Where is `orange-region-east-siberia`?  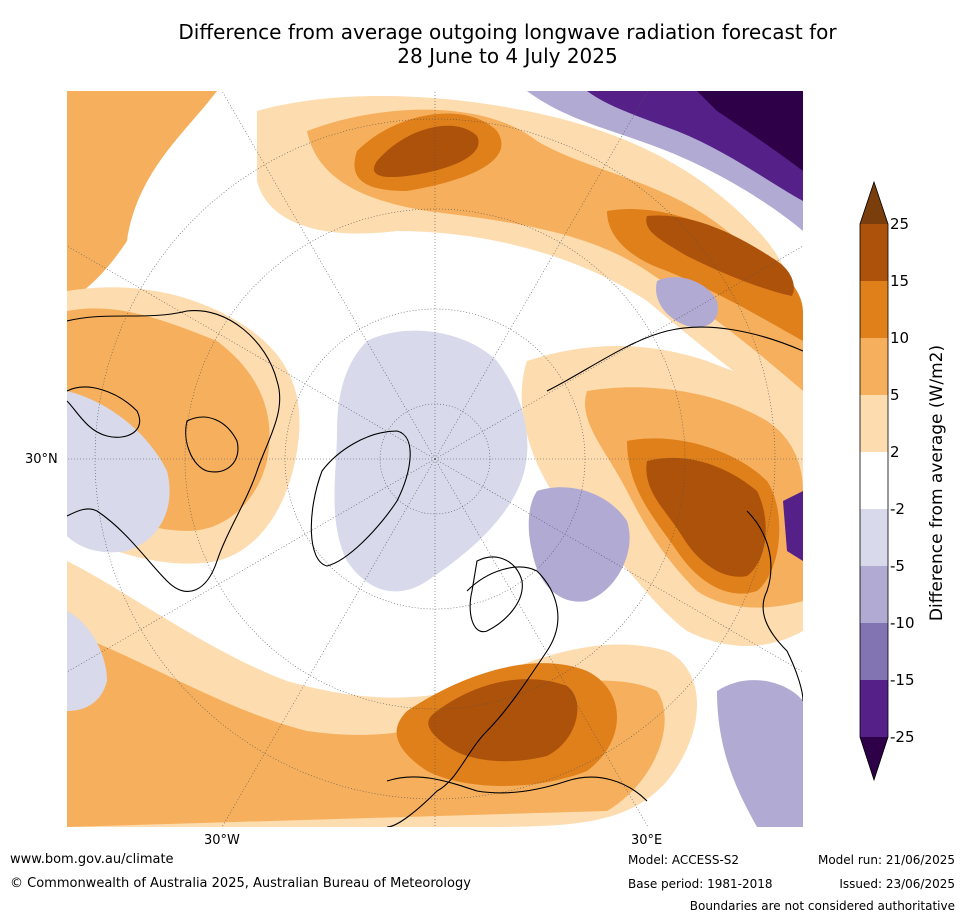
orange-region-east-siberia is located at coordinates (705, 275).